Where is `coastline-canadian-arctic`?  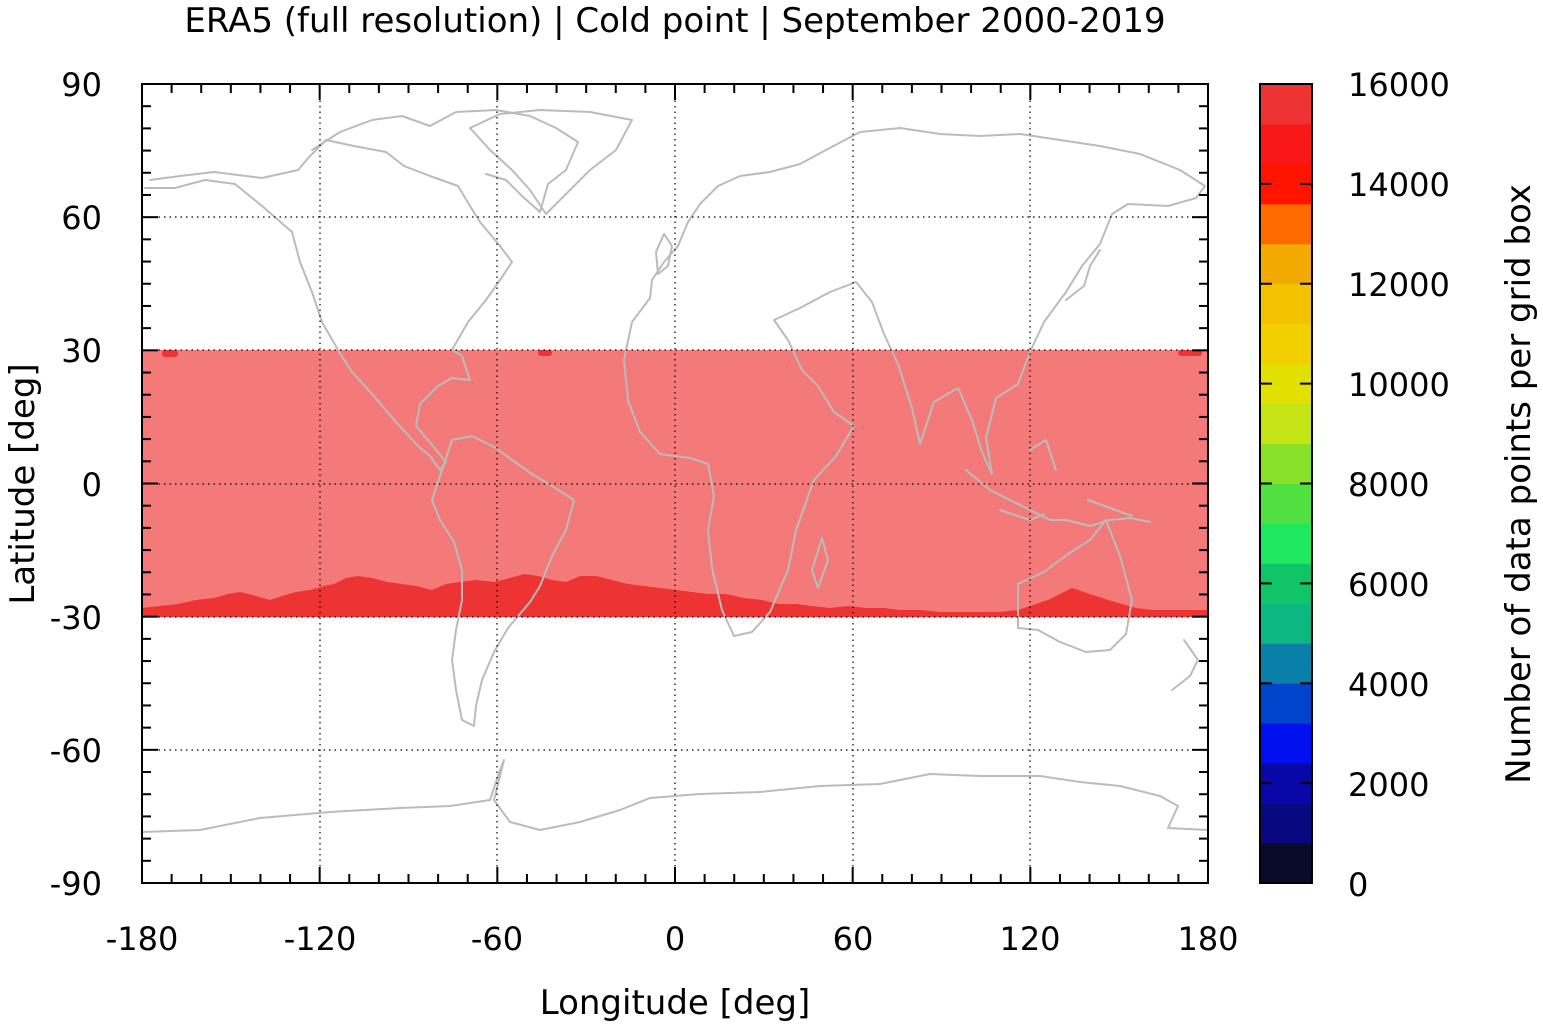 coastline-canadian-arctic is located at coordinates (445, 161).